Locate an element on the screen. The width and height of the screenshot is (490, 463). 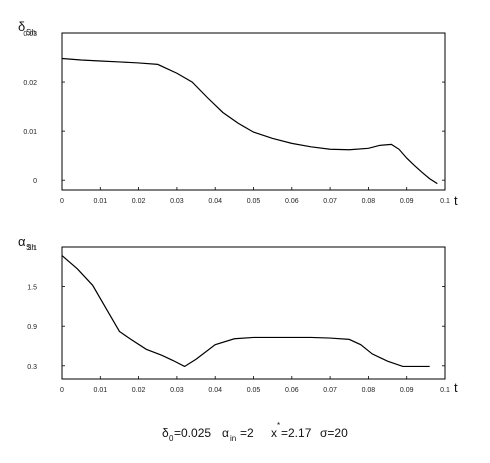
x-axis-label-top: t is located at coordinates (456, 200).